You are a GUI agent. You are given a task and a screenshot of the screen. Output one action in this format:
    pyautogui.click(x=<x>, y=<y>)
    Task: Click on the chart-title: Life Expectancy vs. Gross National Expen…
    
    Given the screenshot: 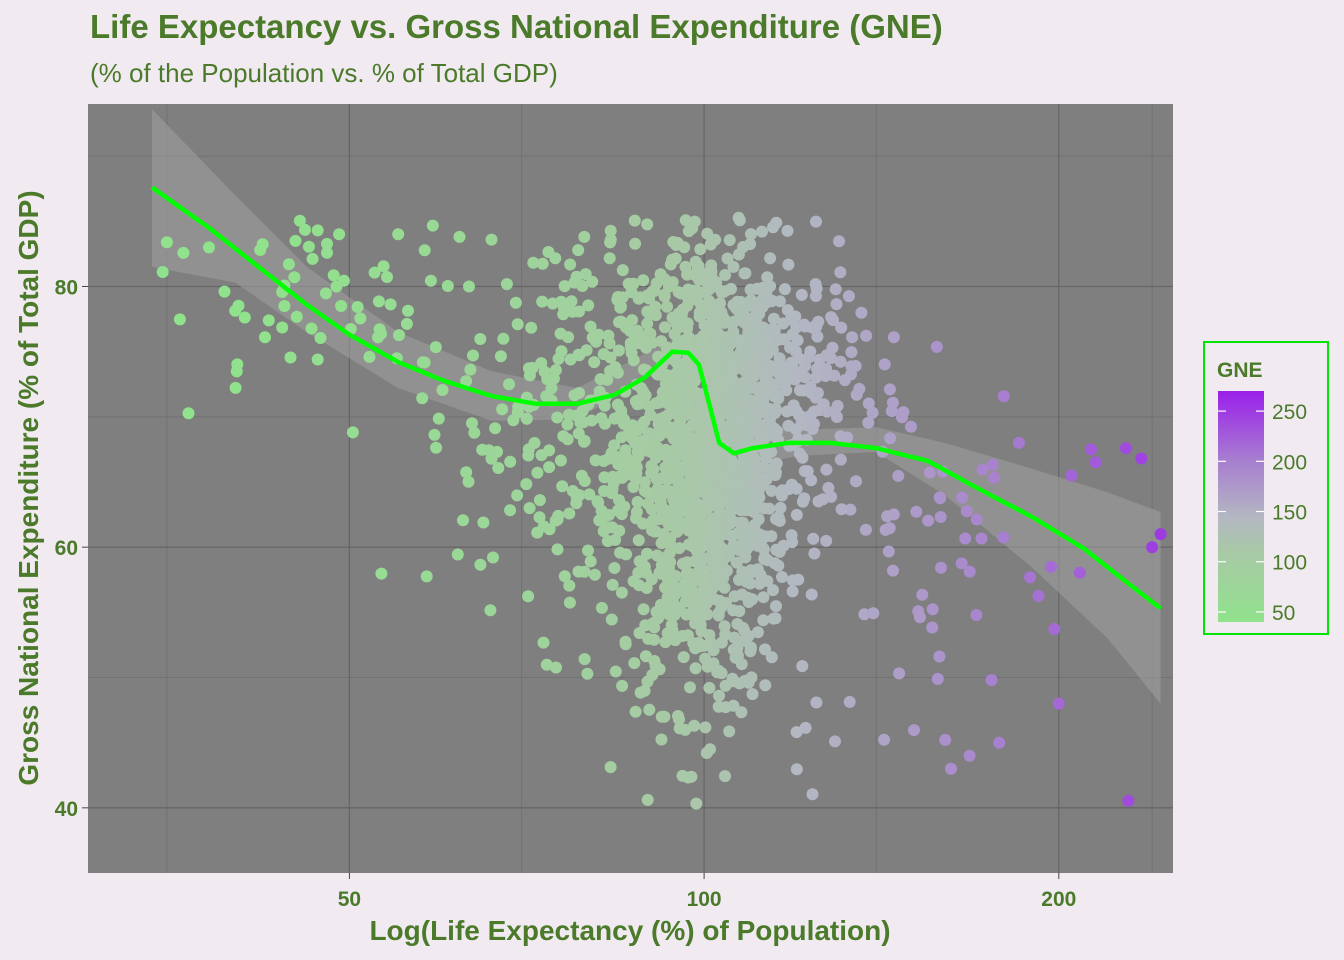 What is the action you would take?
    pyautogui.click(x=516, y=26)
    